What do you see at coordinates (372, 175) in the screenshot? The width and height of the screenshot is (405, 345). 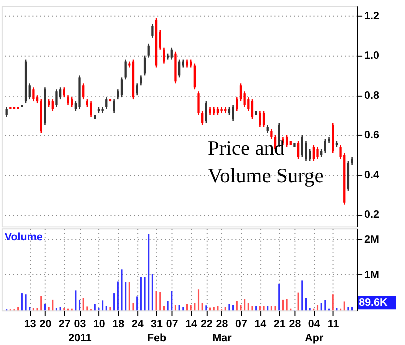 I see `y-tick-label: 0.4` at bounding box center [372, 175].